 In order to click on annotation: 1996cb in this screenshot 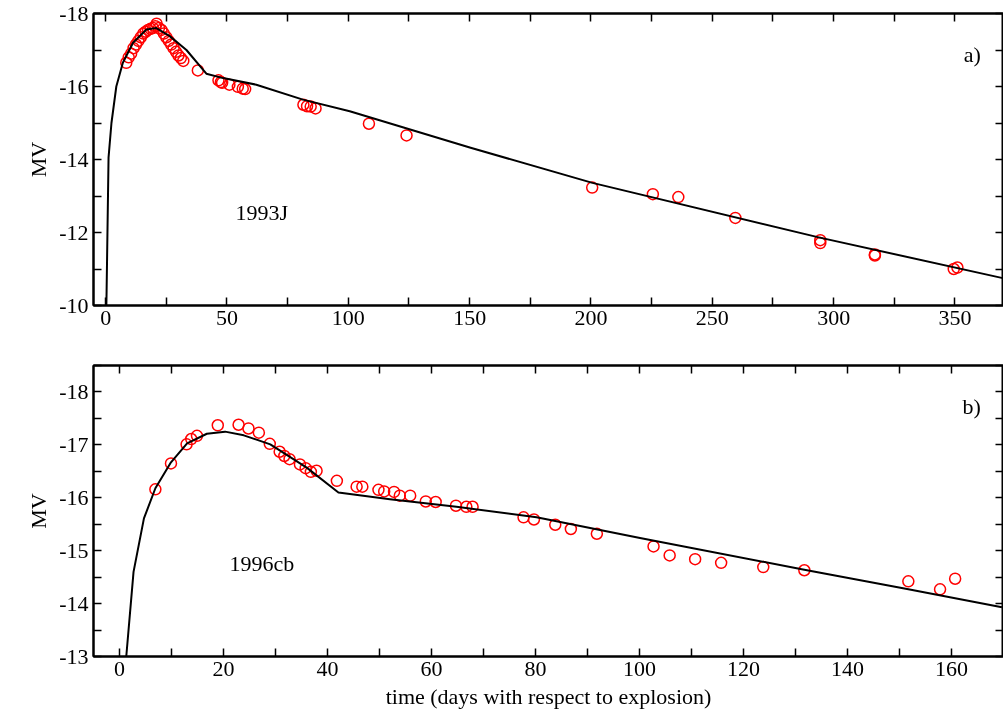, I will do `click(262, 563)`.